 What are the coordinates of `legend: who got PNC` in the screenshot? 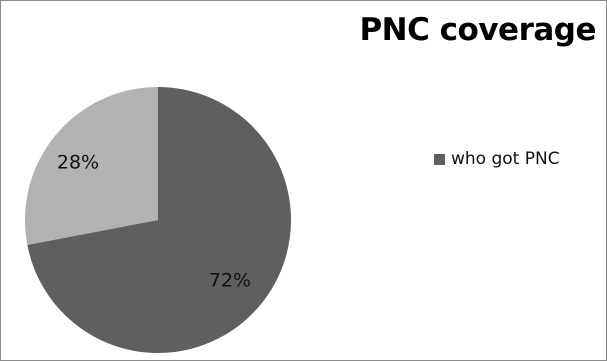 It's located at (497, 159).